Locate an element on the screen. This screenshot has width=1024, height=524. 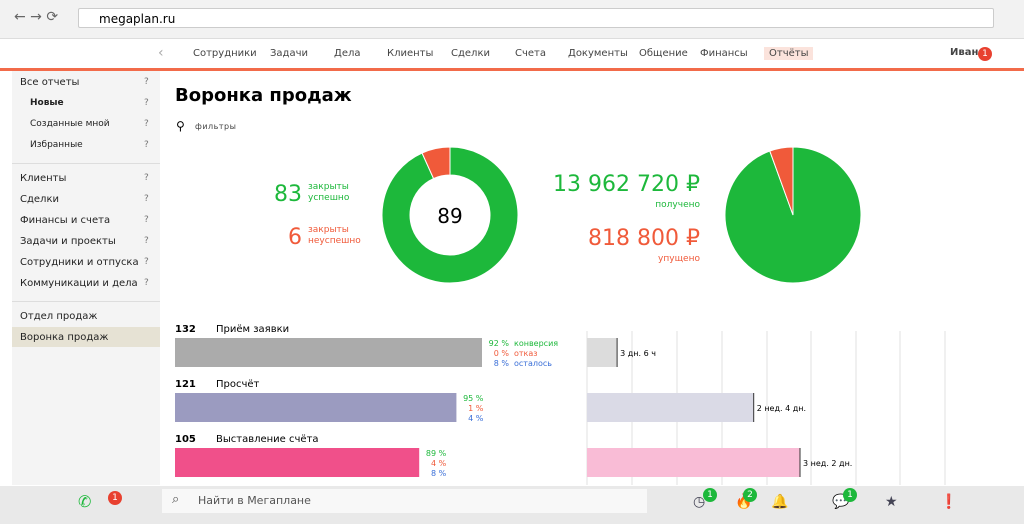
sidebar-item: Избранные is located at coordinates (56, 145).